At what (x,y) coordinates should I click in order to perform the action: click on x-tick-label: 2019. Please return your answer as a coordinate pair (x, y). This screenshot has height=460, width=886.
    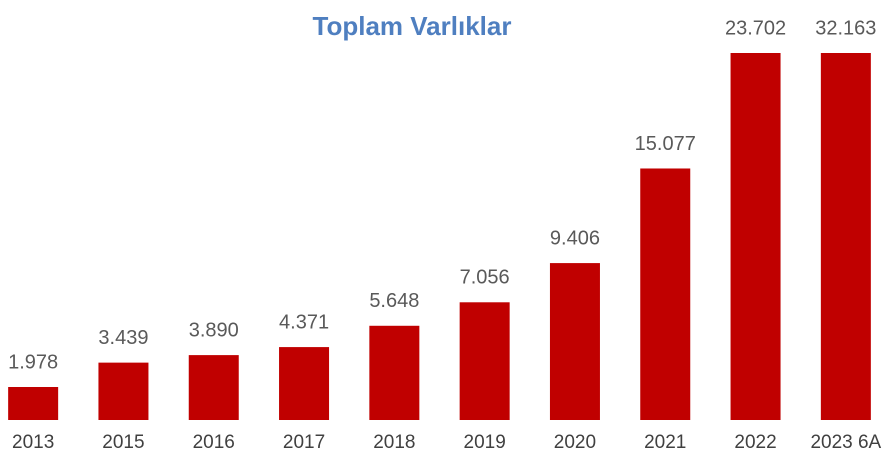
    Looking at the image, I should click on (485, 442).